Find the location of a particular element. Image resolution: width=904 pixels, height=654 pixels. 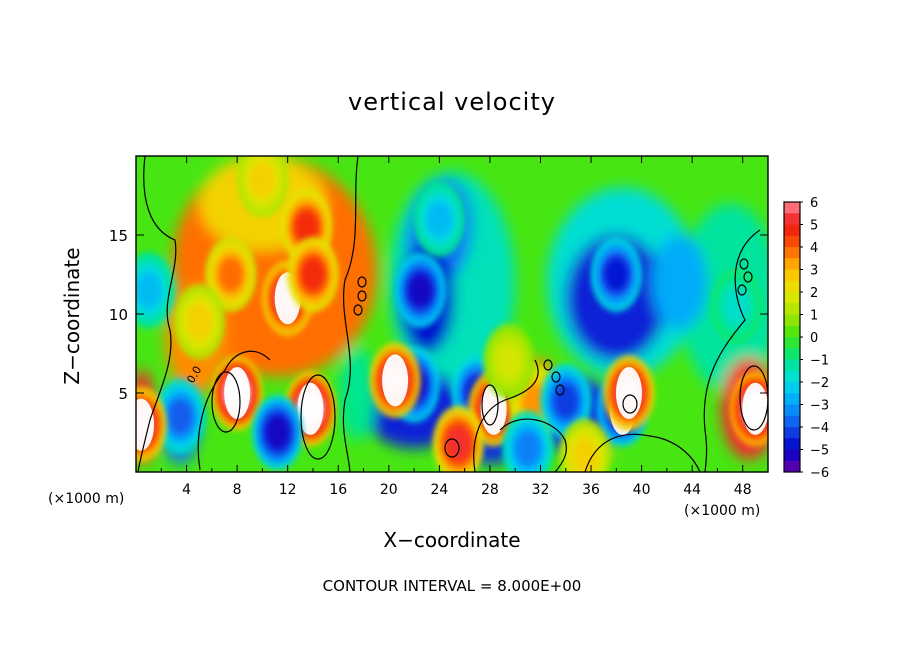

x-tick-label: 12 is located at coordinates (288, 490).